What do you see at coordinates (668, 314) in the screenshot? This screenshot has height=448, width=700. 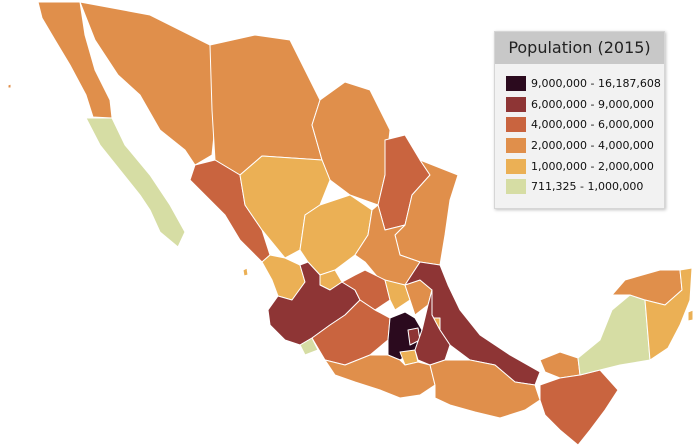 I see `state-quintana-roo` at bounding box center [668, 314].